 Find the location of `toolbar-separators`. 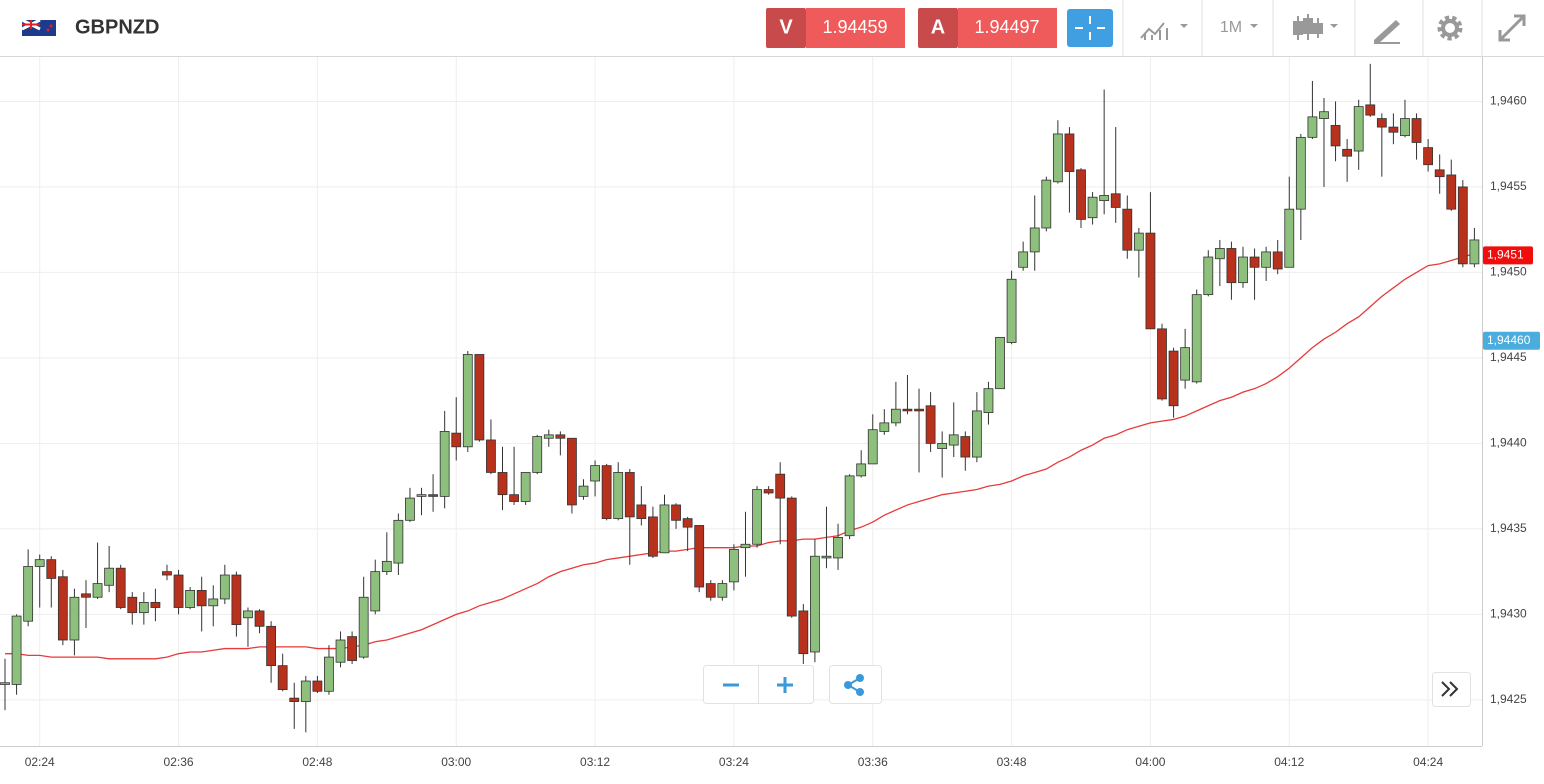

toolbar-separators is located at coordinates (1302, 28).